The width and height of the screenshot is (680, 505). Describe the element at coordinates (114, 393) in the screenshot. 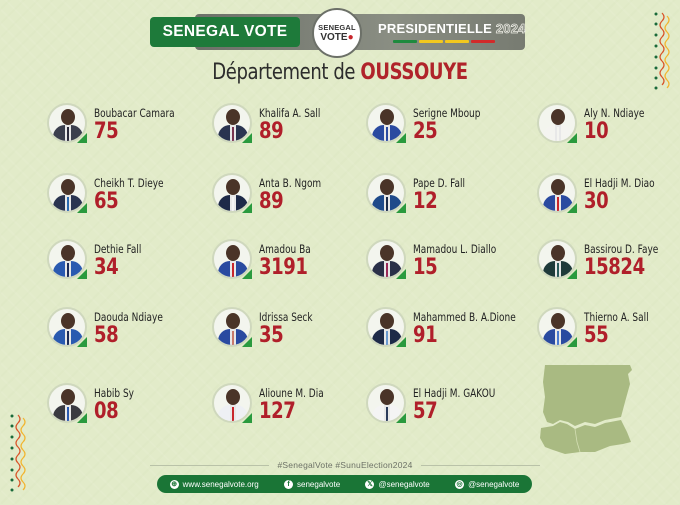

I see `candidate-name: Habib Sy` at that location.